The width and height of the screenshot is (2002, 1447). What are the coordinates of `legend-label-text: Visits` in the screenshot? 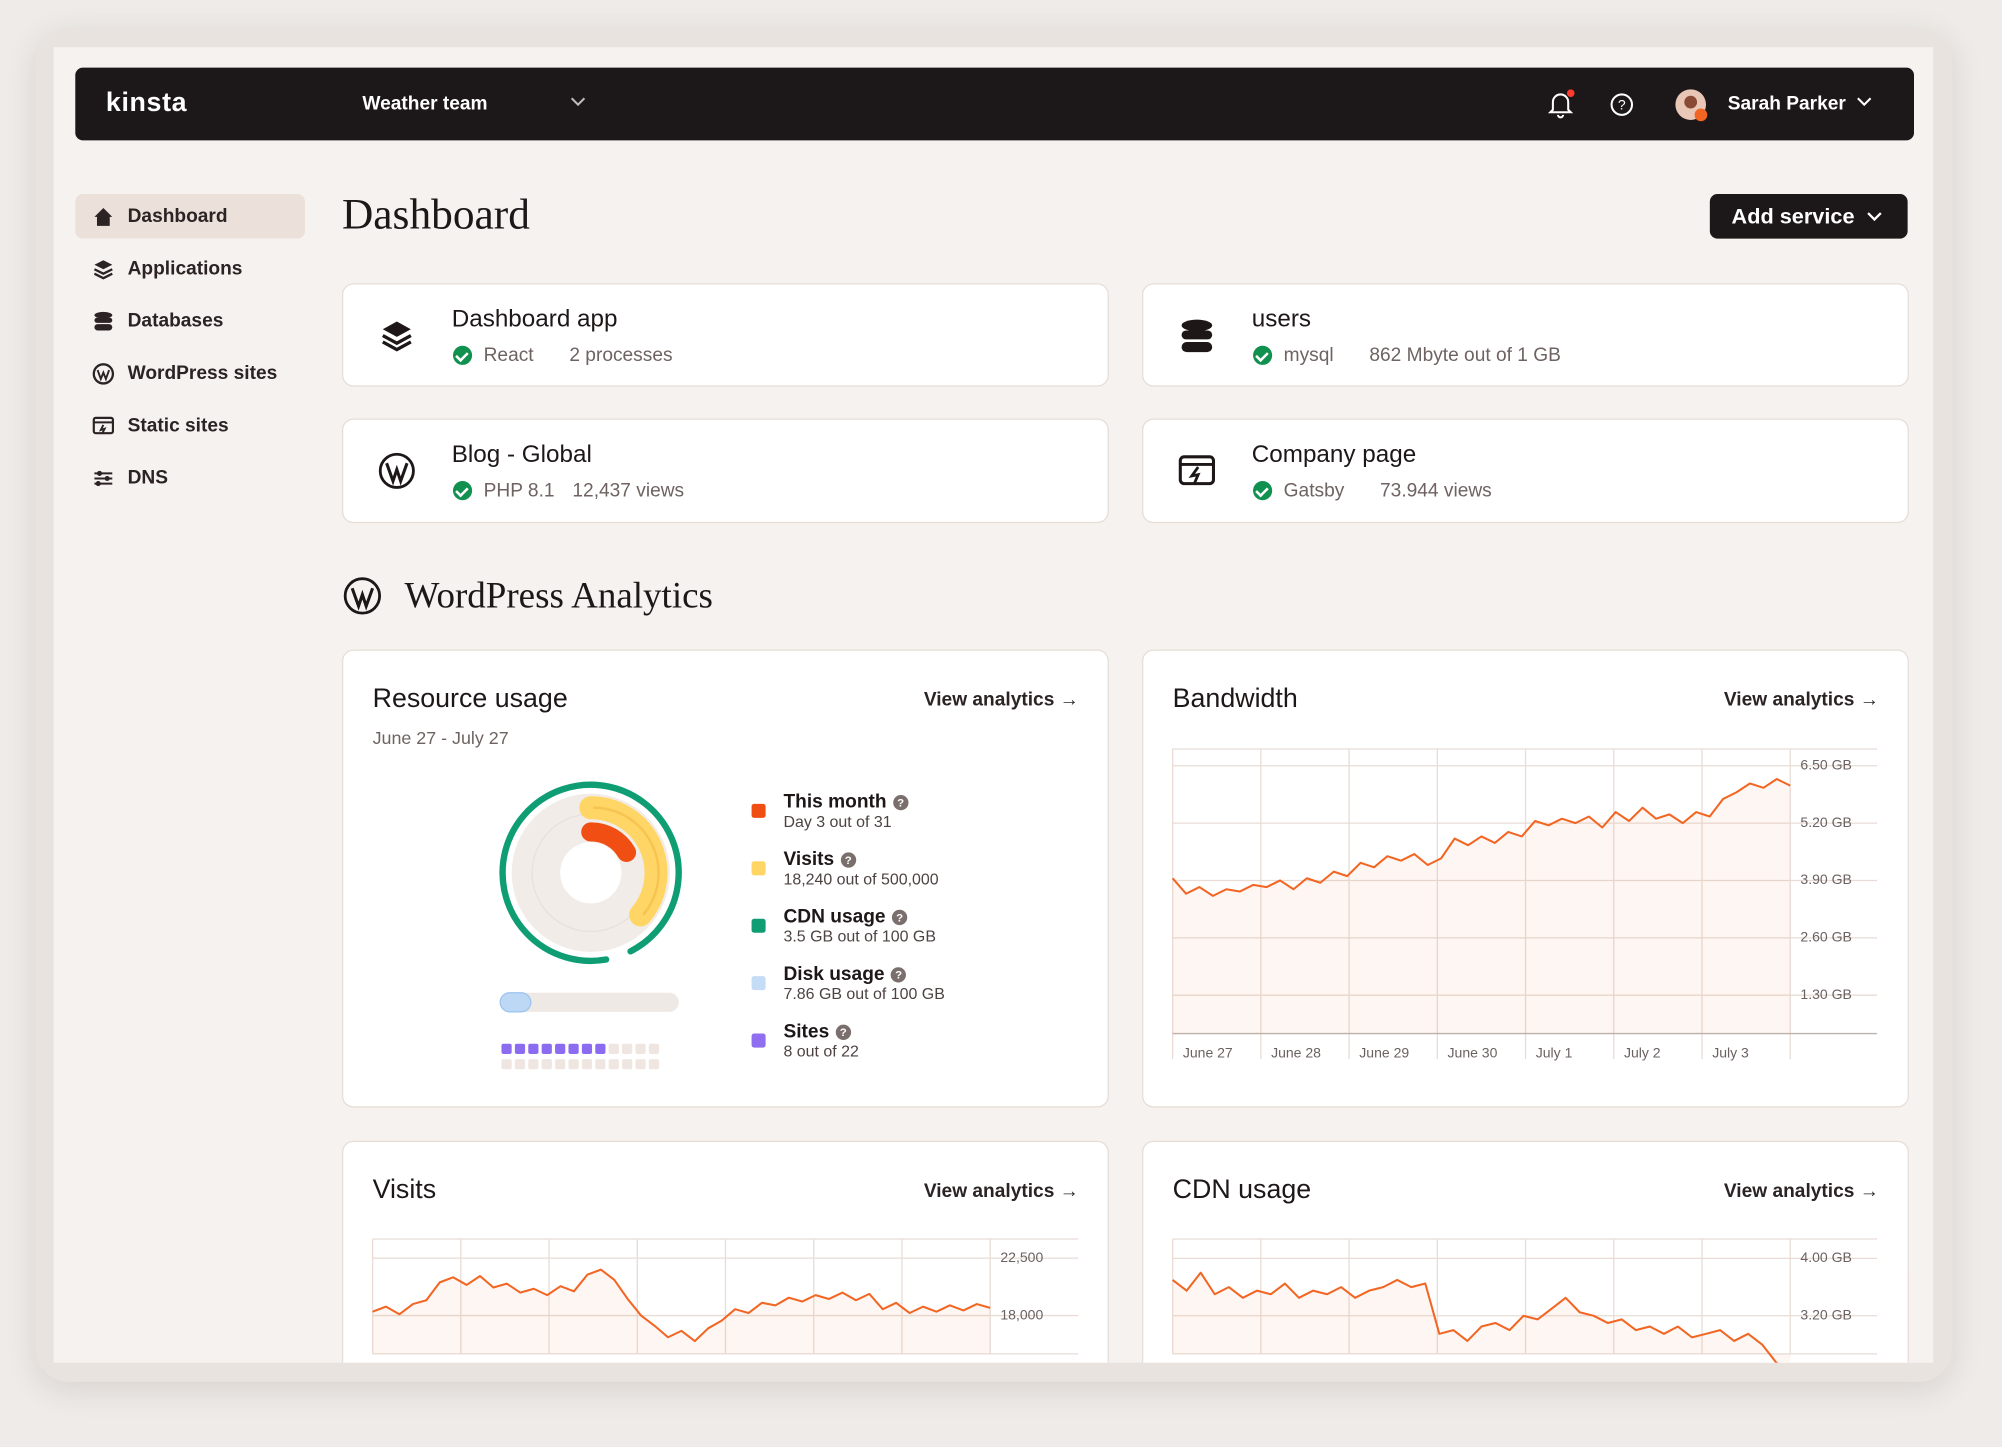 It's located at (809, 859).